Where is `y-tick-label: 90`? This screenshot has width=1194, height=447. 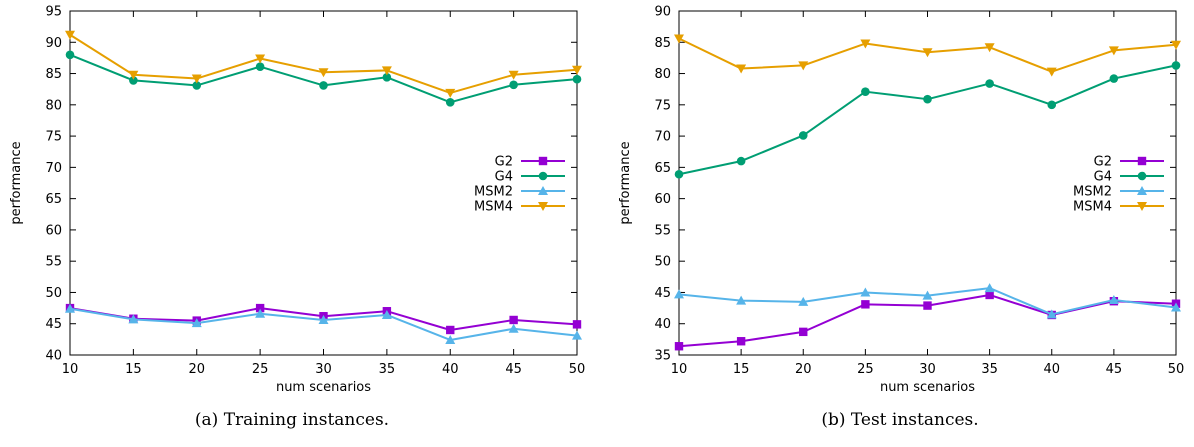
y-tick-label: 90 is located at coordinates (662, 12).